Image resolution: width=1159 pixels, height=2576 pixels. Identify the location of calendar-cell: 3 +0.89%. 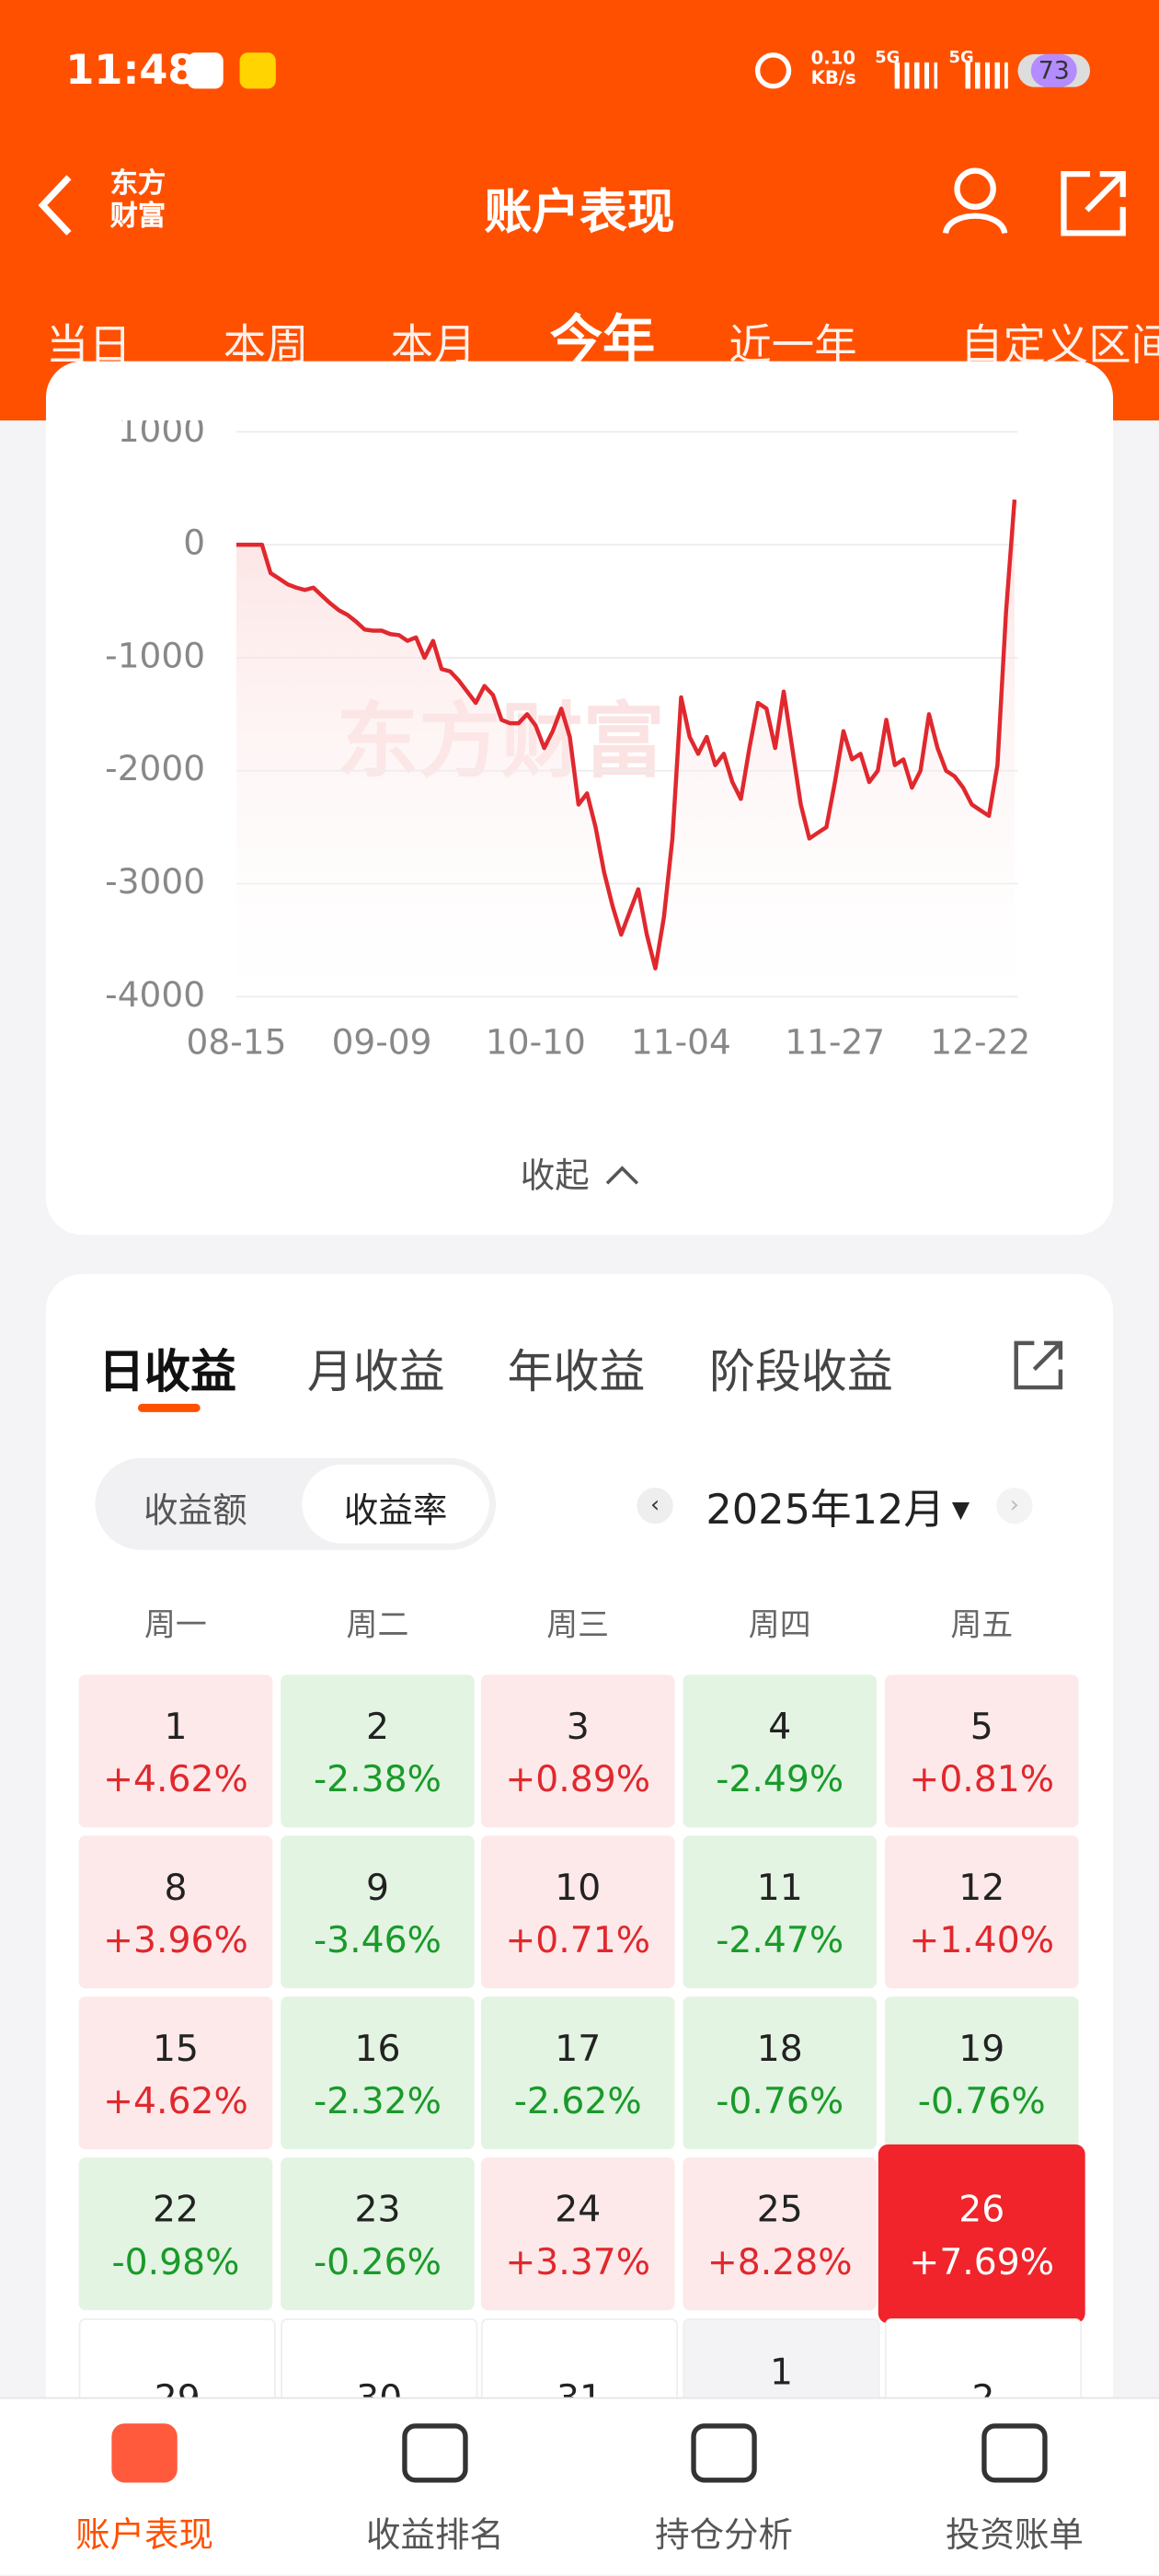
(577, 1751).